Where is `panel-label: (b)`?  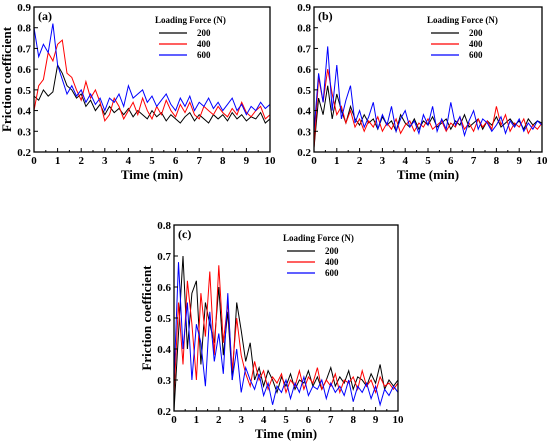 panel-label: (b) is located at coordinates (325, 16).